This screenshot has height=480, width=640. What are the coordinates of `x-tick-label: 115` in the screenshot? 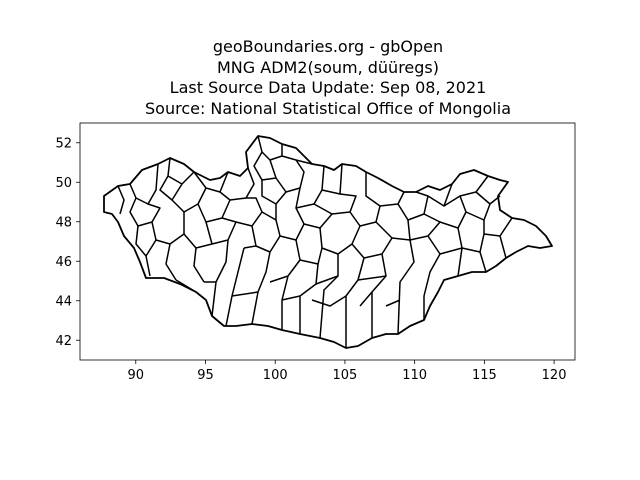 It's located at (484, 375).